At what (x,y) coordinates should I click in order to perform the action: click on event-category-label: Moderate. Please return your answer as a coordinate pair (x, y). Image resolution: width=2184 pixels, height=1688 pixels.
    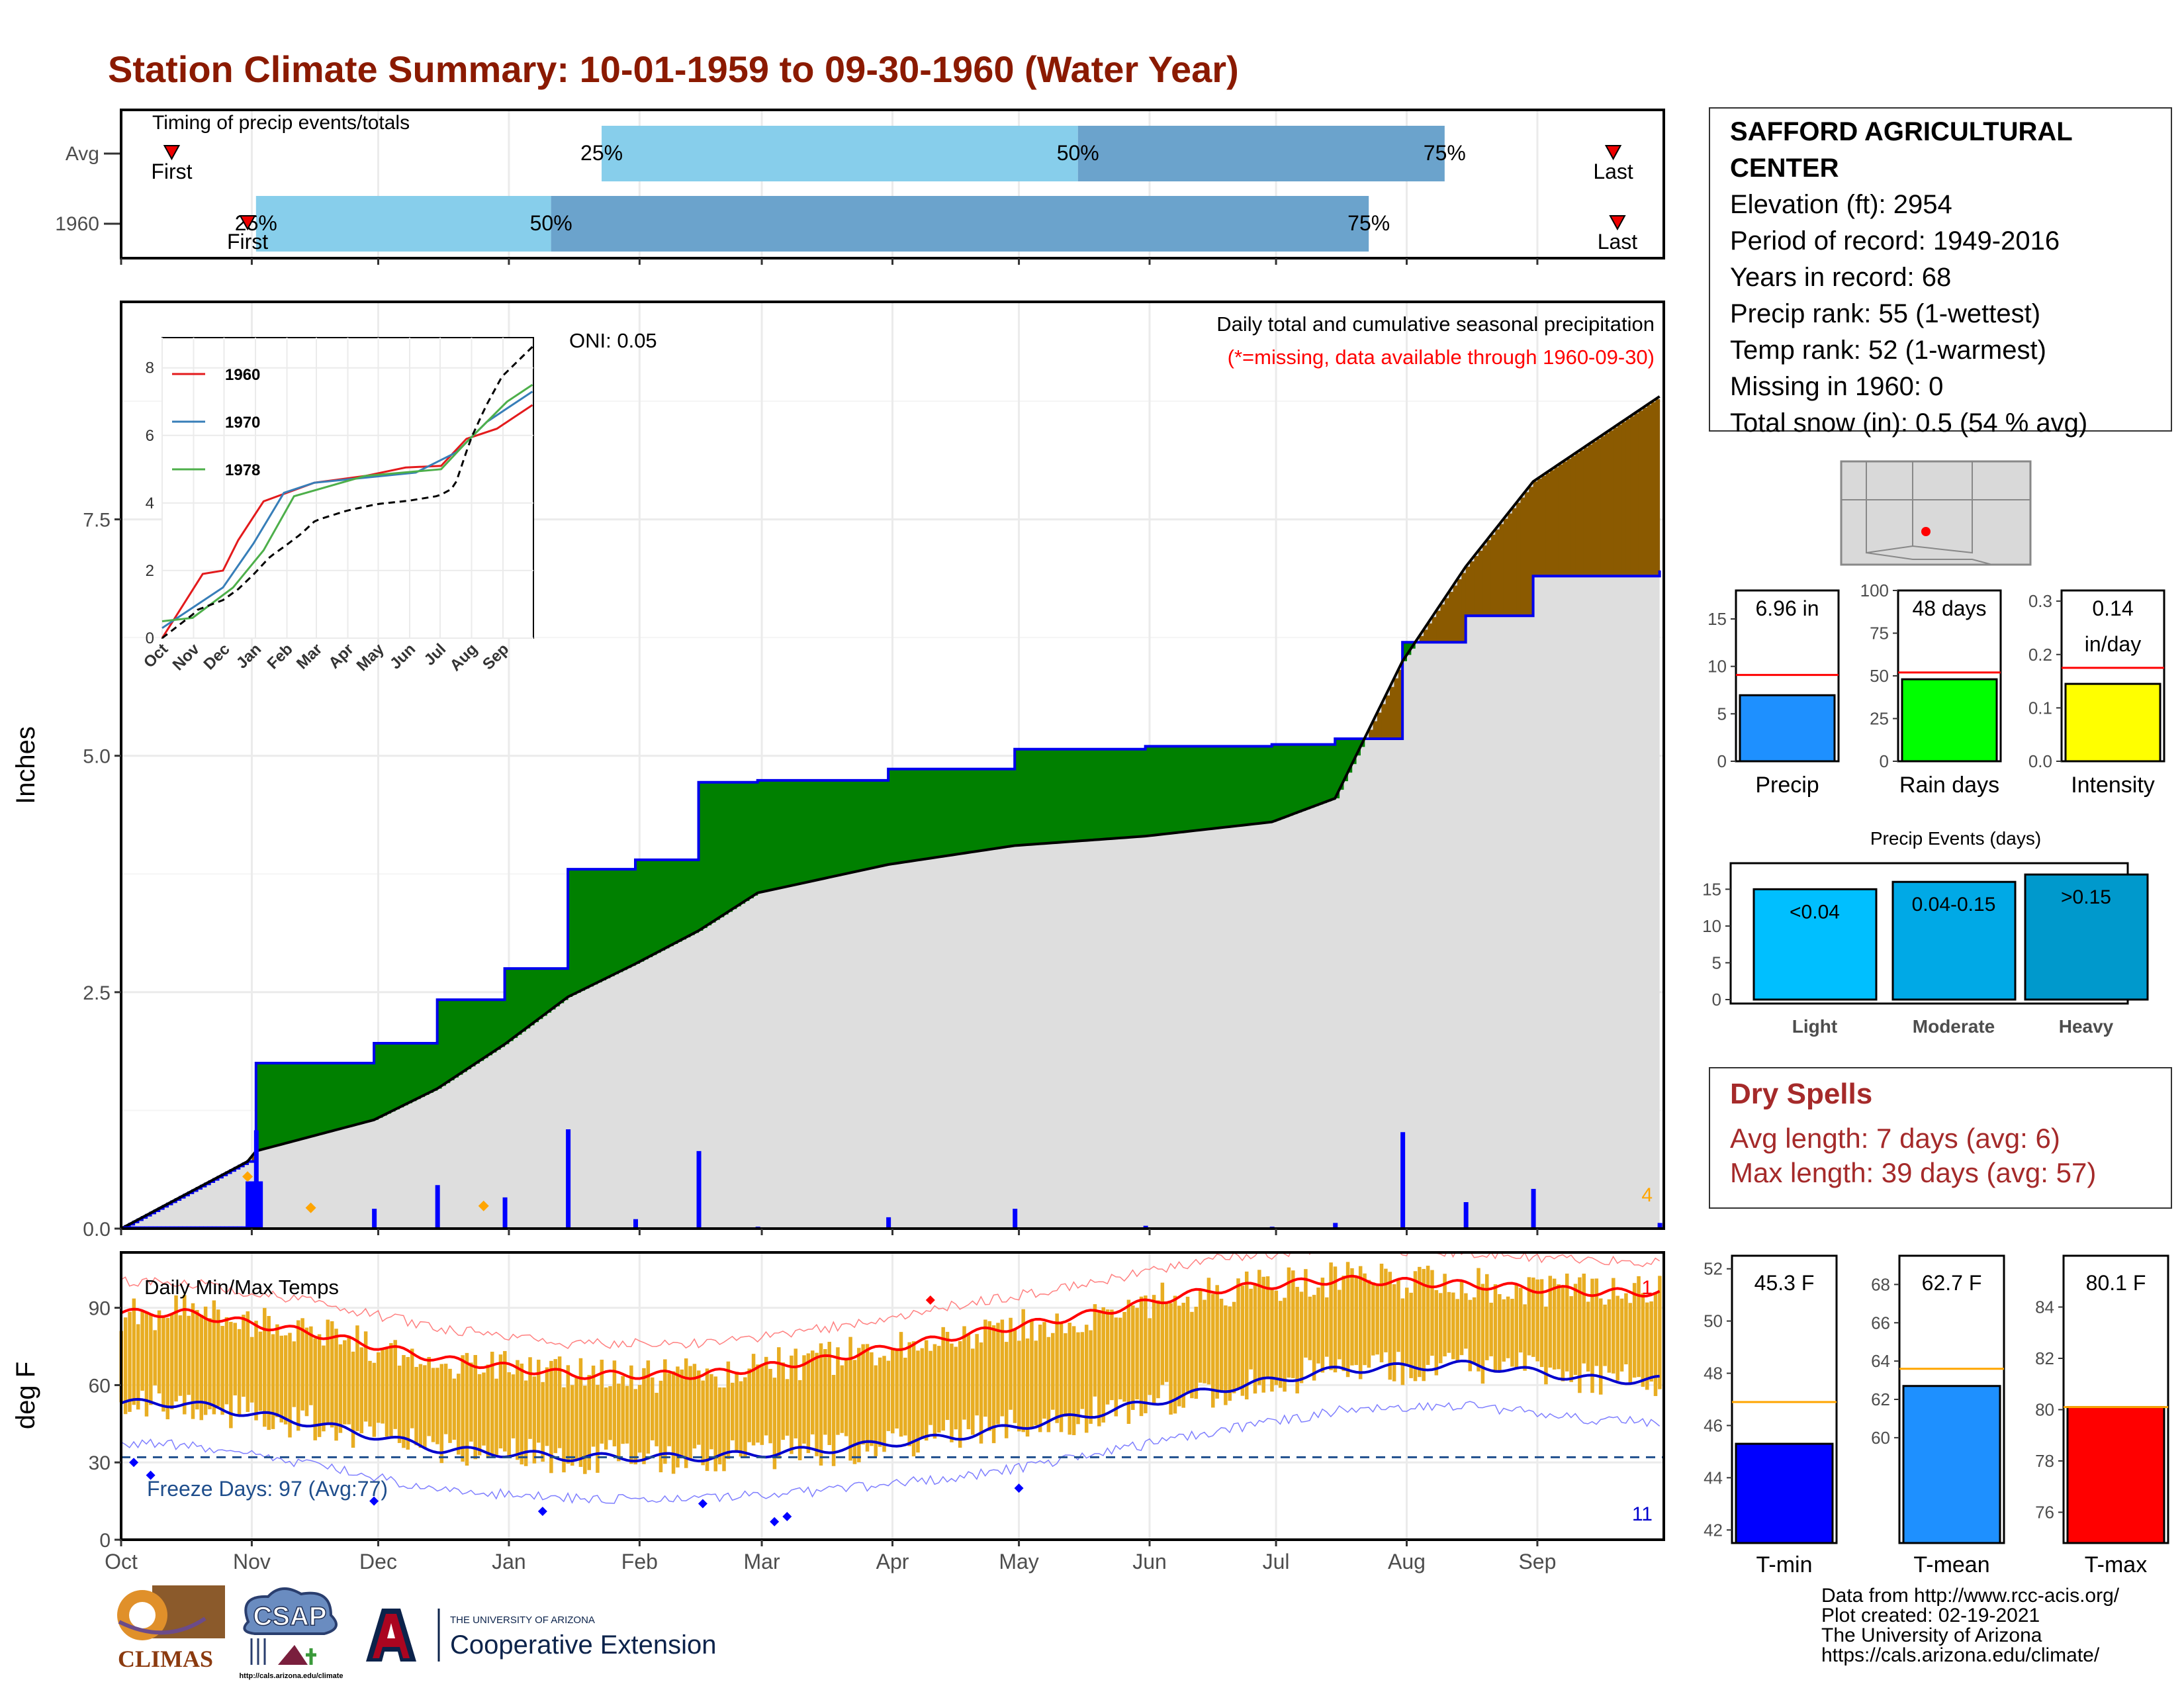
    Looking at the image, I should click on (1954, 1026).